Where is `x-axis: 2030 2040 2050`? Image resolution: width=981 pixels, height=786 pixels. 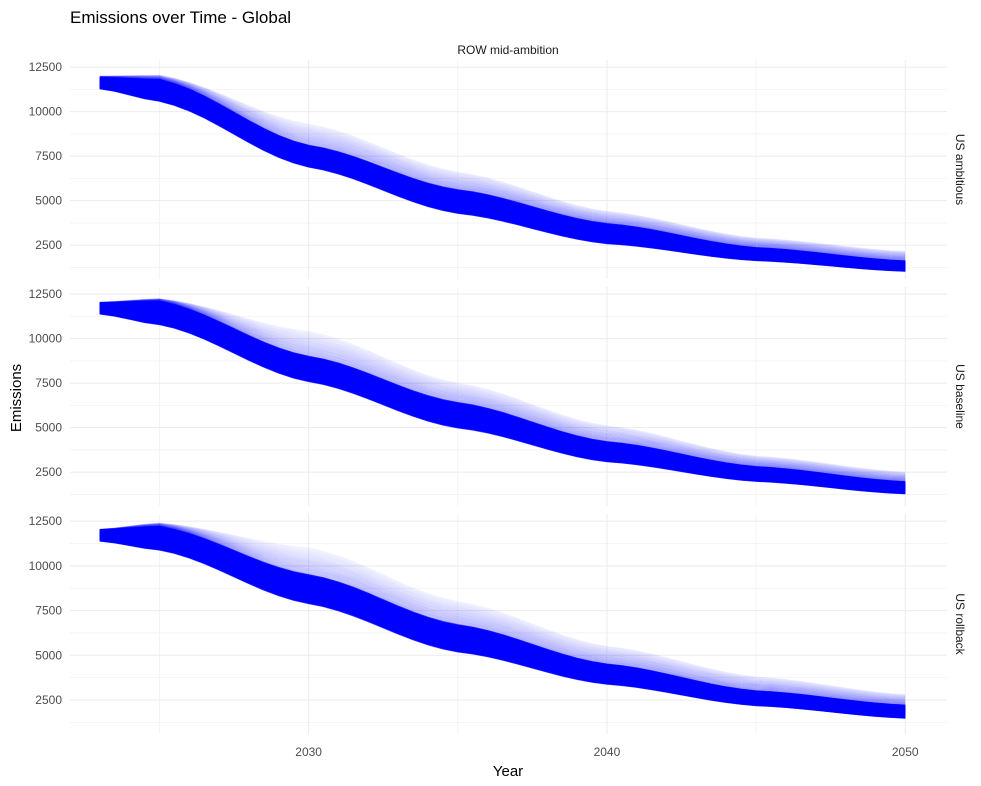
x-axis: 2030 2040 2050 is located at coordinates (607, 752).